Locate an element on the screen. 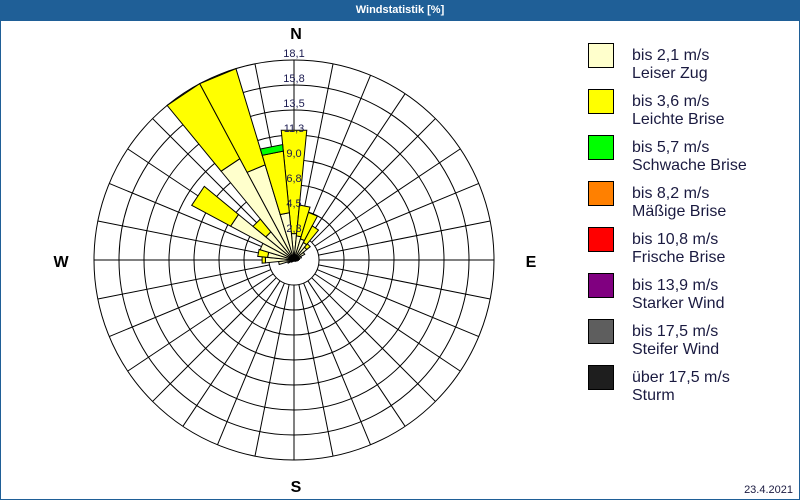 The image size is (800, 500). legend-text: bis 8,2 m/s Mäßige Brise is located at coordinates (679, 203).